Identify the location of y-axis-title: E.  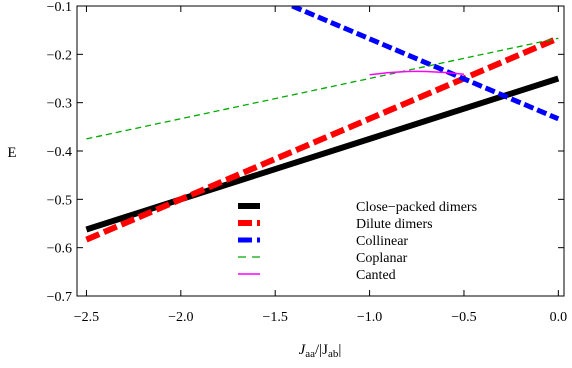
(11, 153).